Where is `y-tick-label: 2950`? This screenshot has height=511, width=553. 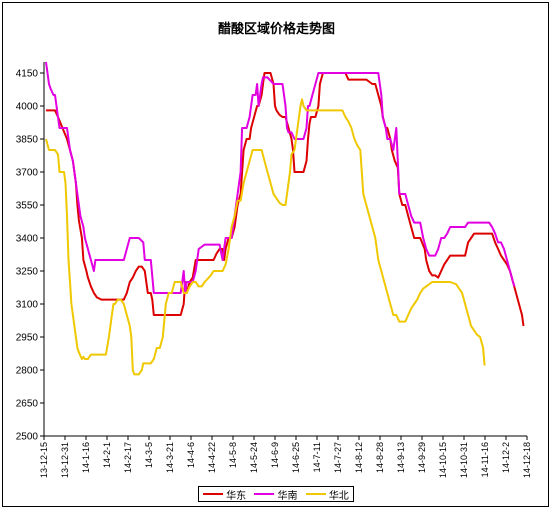
y-tick-label: 2950 is located at coordinates (27, 338).